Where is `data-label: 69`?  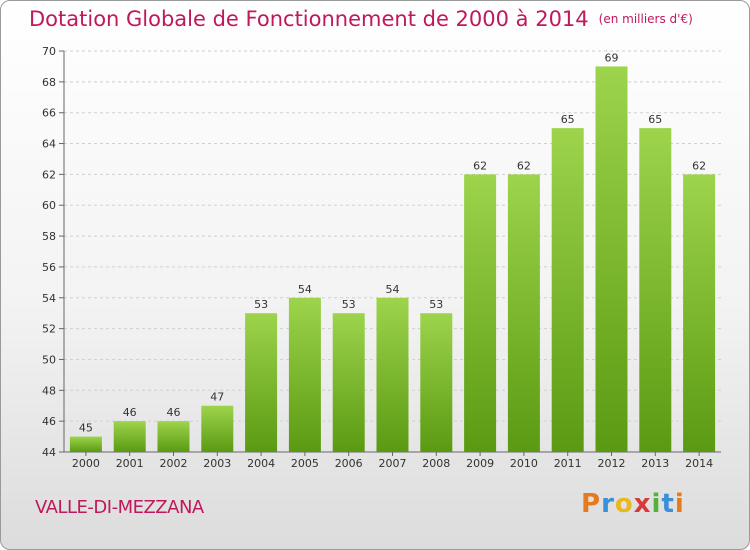
data-label: 69 is located at coordinates (612, 57).